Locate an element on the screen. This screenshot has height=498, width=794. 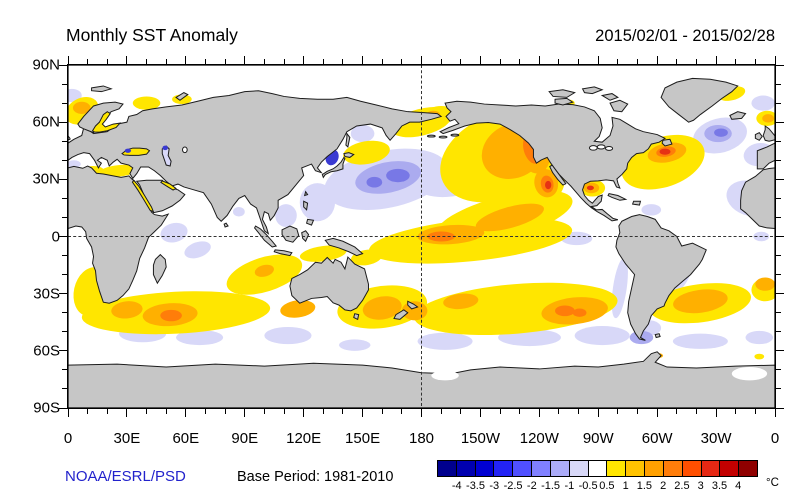
colorbar-boundary-label: -1 is located at coordinates (569, 486).